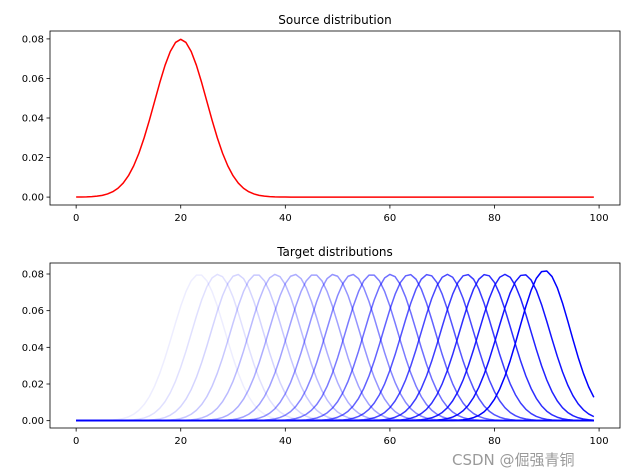  Describe the element at coordinates (513, 460) in the screenshot. I see `watermark: CSDN @倔强青铜` at that location.